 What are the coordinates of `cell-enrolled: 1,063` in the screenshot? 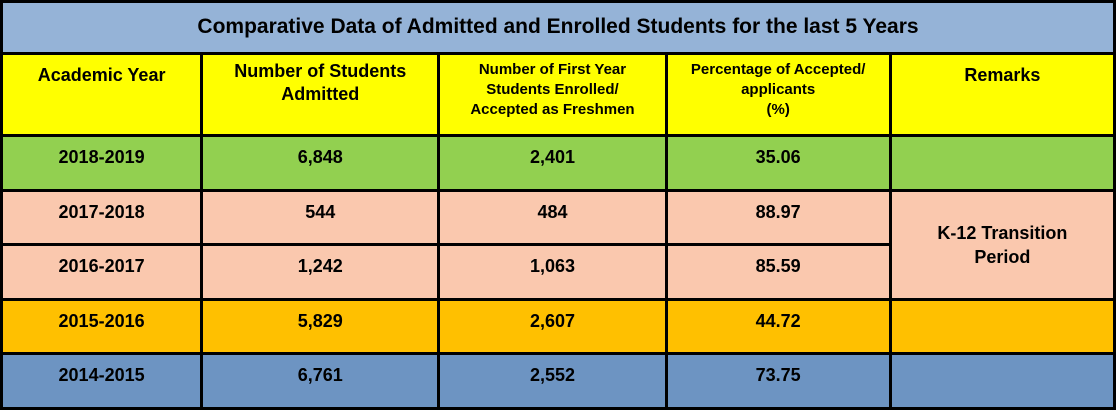 It's located at (552, 272).